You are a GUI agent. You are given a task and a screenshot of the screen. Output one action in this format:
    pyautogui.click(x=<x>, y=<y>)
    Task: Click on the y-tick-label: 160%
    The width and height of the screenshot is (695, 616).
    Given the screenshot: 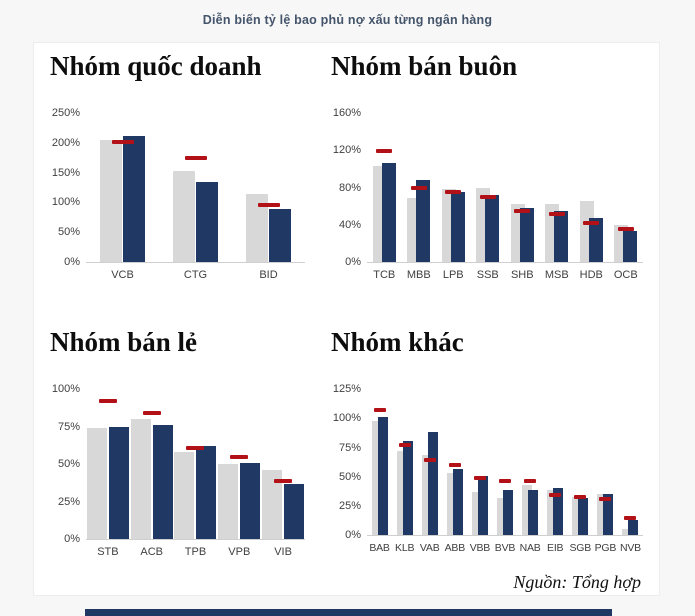 What is the action you would take?
    pyautogui.click(x=346, y=113)
    